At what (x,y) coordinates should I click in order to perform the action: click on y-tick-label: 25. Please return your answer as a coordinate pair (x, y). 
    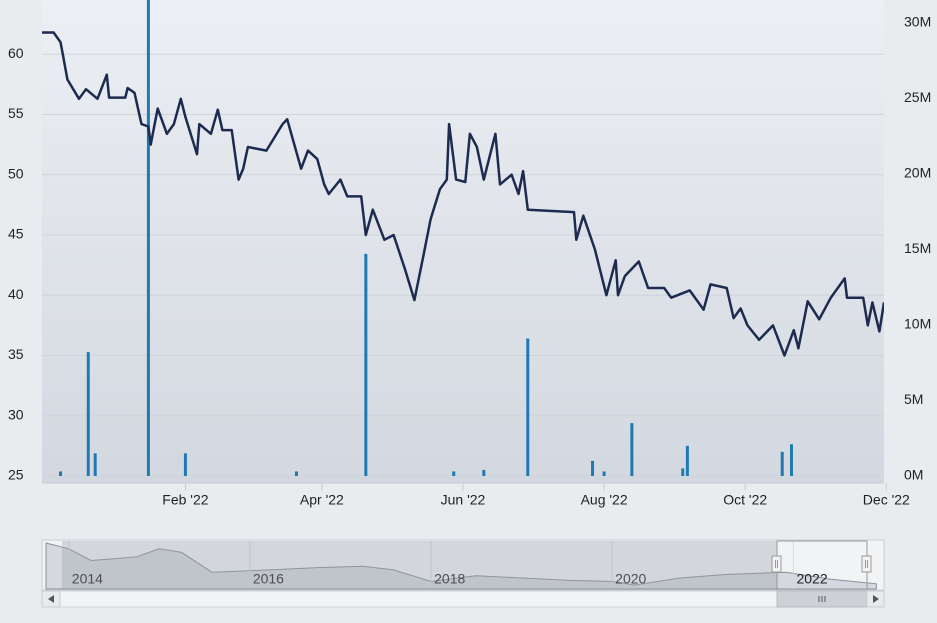
    Looking at the image, I should click on (16, 475).